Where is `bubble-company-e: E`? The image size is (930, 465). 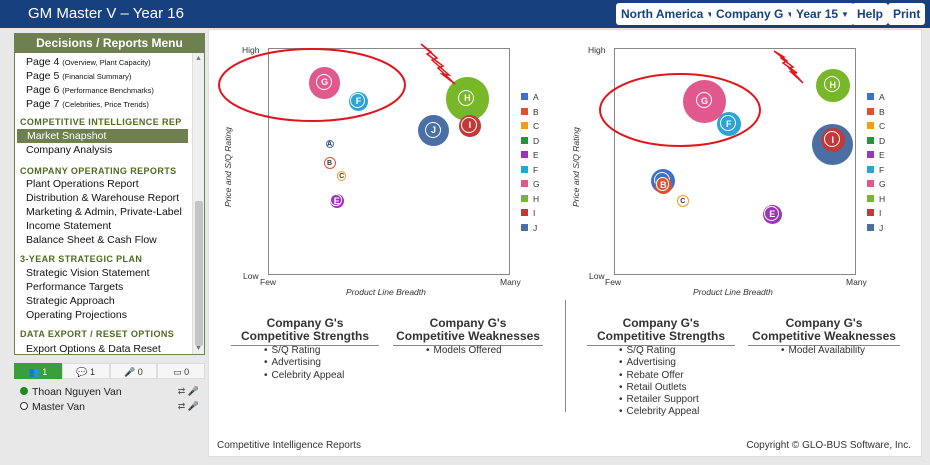
bubble-company-e: E is located at coordinates (772, 215).